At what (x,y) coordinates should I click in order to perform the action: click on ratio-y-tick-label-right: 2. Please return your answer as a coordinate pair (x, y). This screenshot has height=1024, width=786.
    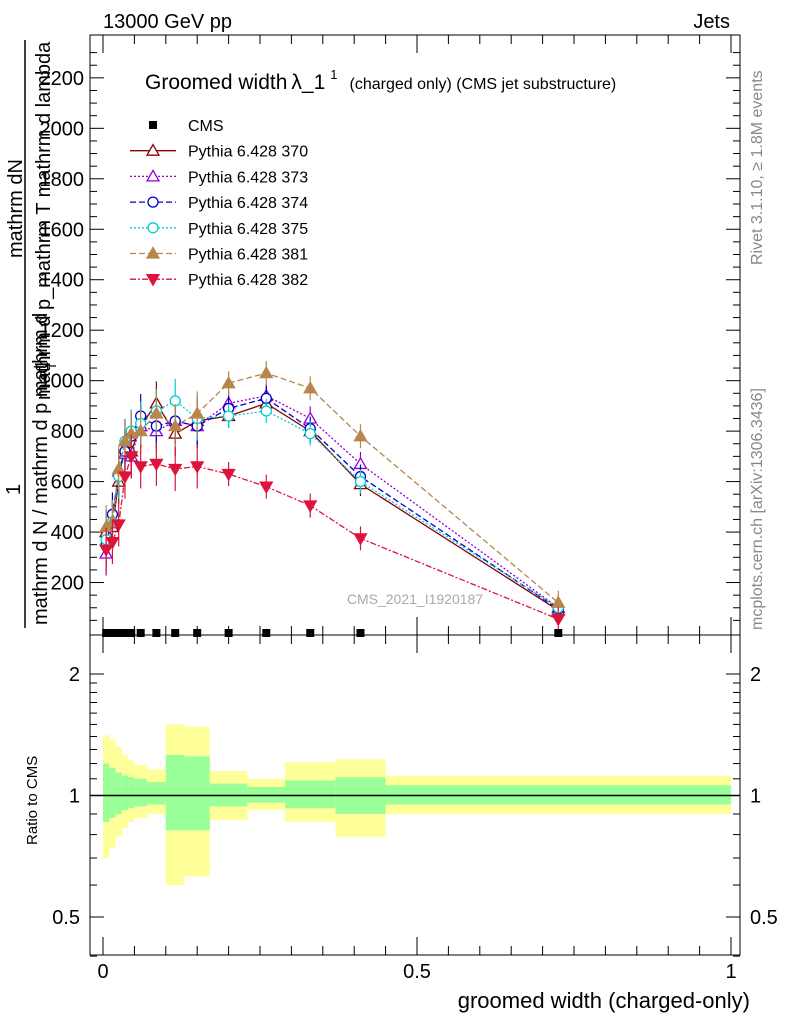
    Looking at the image, I should click on (755, 675).